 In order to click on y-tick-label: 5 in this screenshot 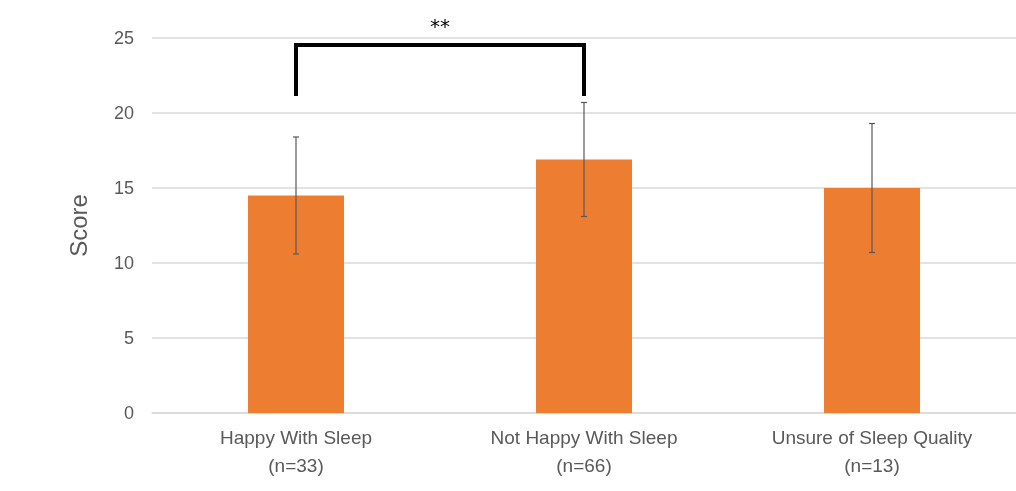, I will do `click(128, 338)`.